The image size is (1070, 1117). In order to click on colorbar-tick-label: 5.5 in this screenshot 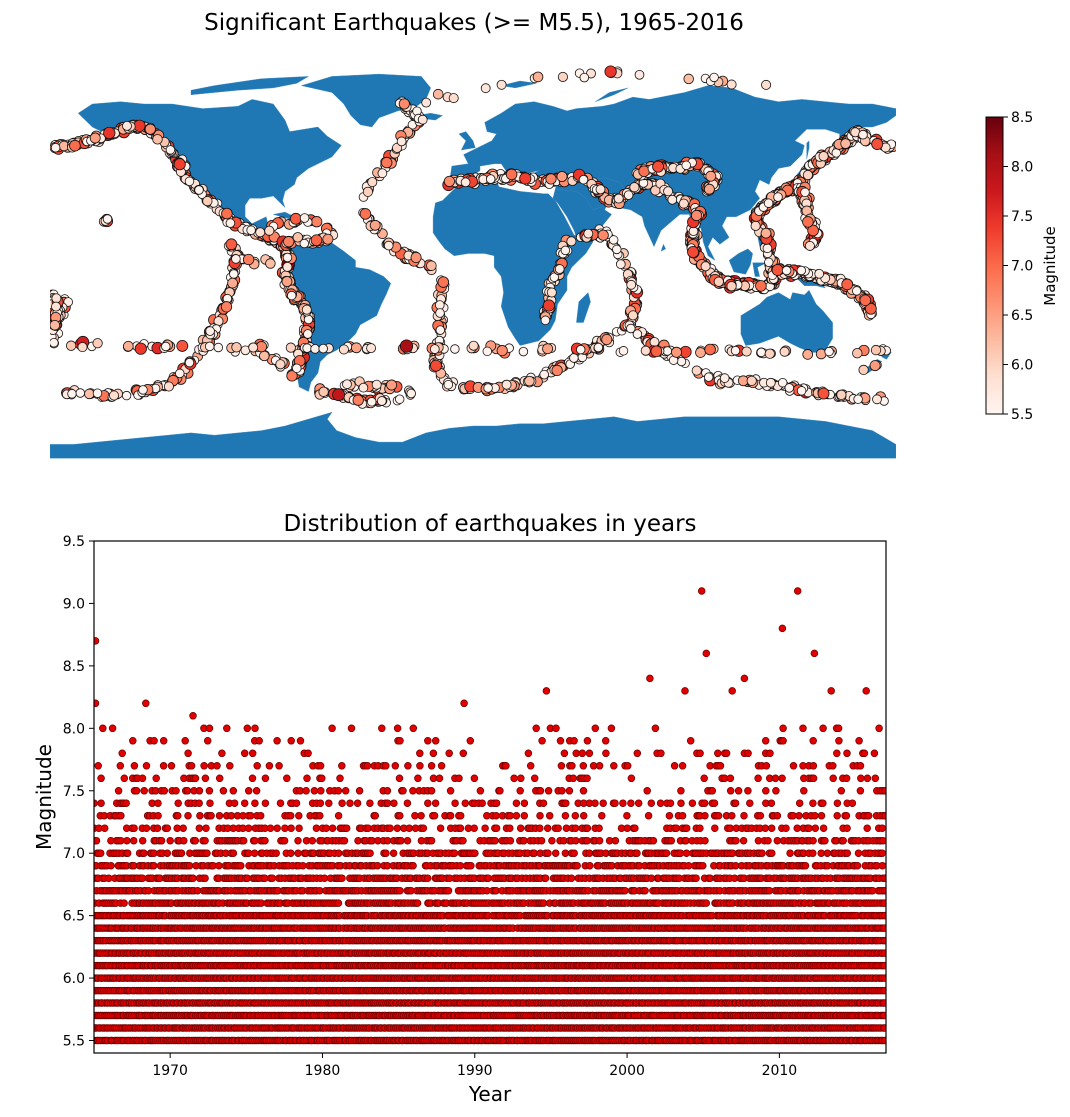, I will do `click(1022, 415)`.